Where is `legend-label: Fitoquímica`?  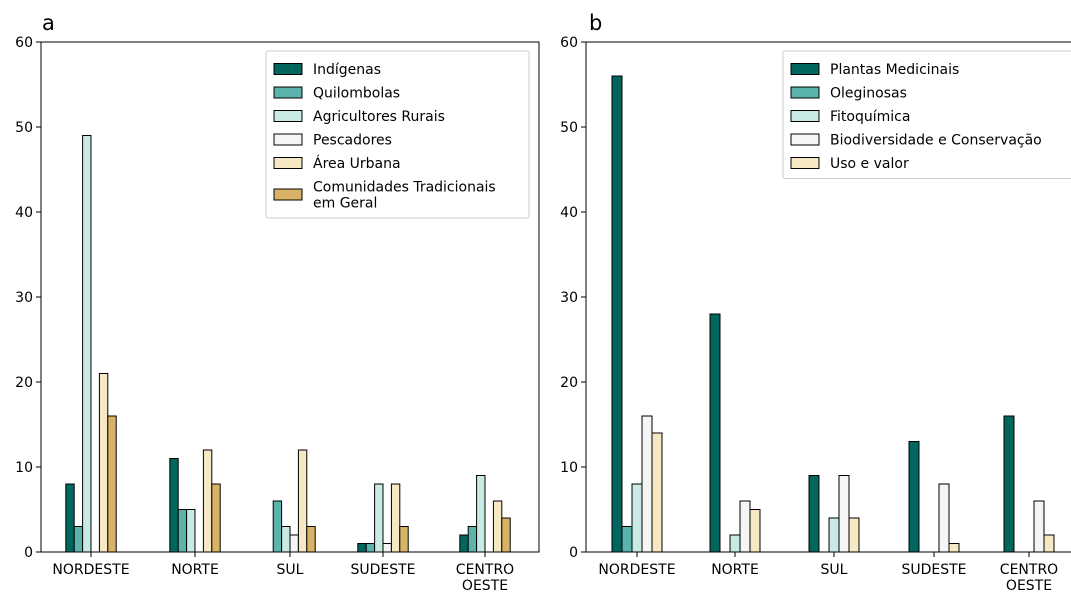 legend-label: Fitoquímica is located at coordinates (870, 117).